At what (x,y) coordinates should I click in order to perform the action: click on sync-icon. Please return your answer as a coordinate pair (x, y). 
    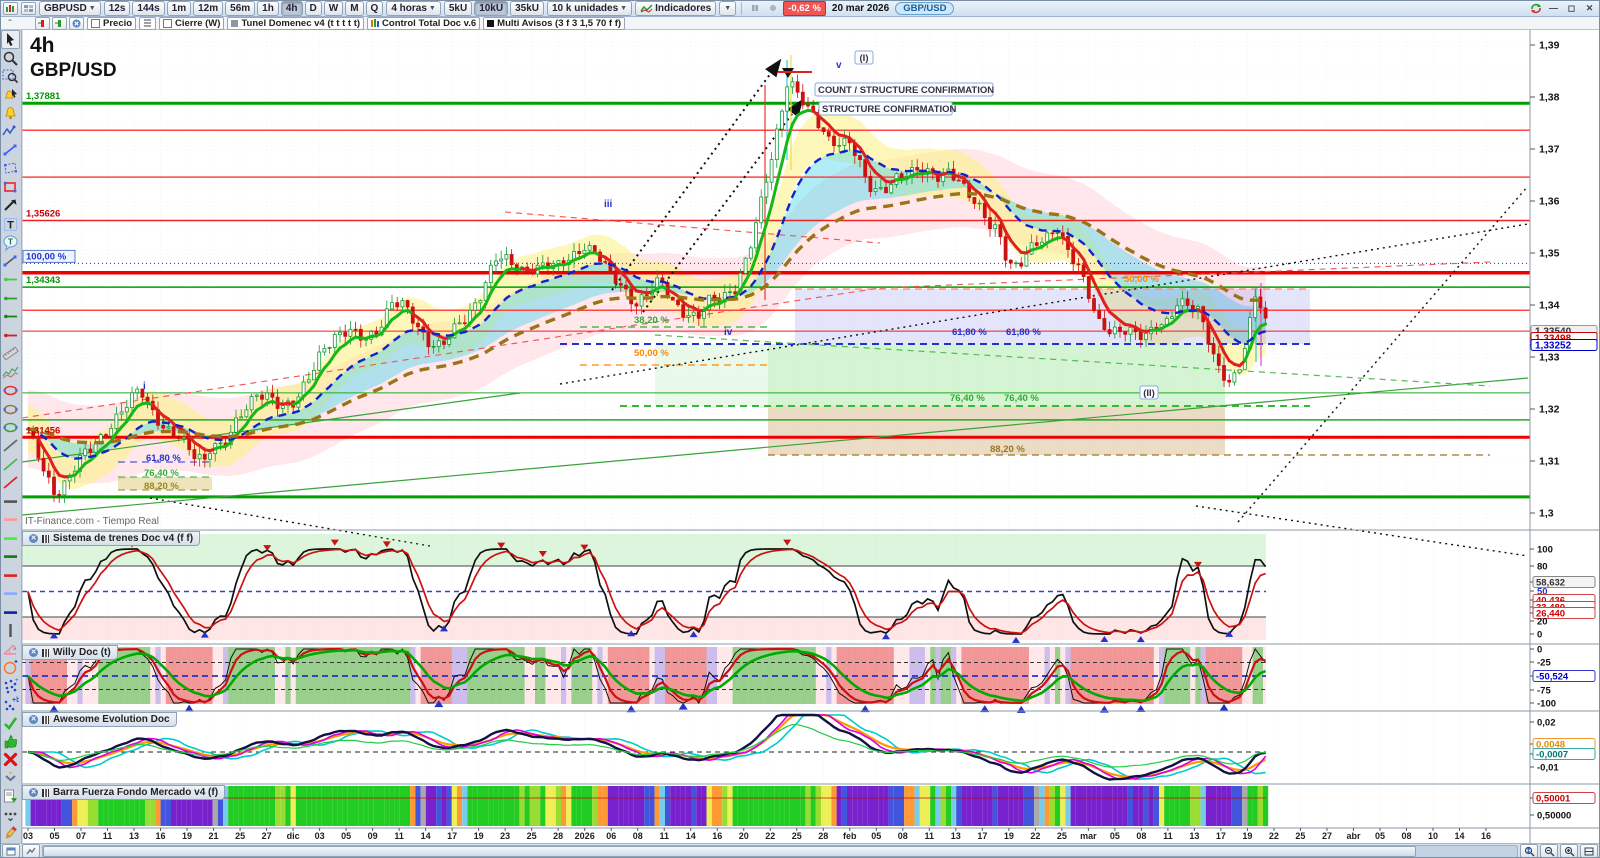
    Looking at the image, I should click on (1535, 8).